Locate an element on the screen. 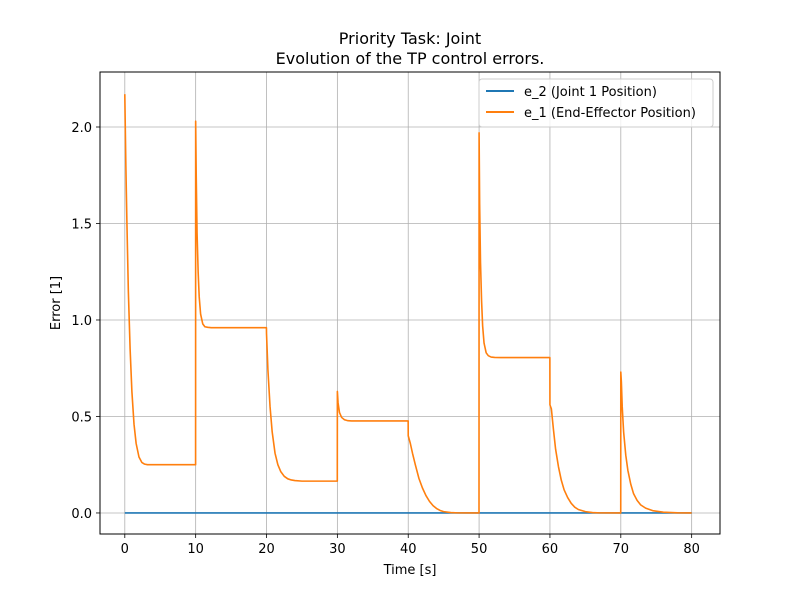 This screenshot has width=800, height=600. y-axis-label: Error [1] is located at coordinates (56, 303).